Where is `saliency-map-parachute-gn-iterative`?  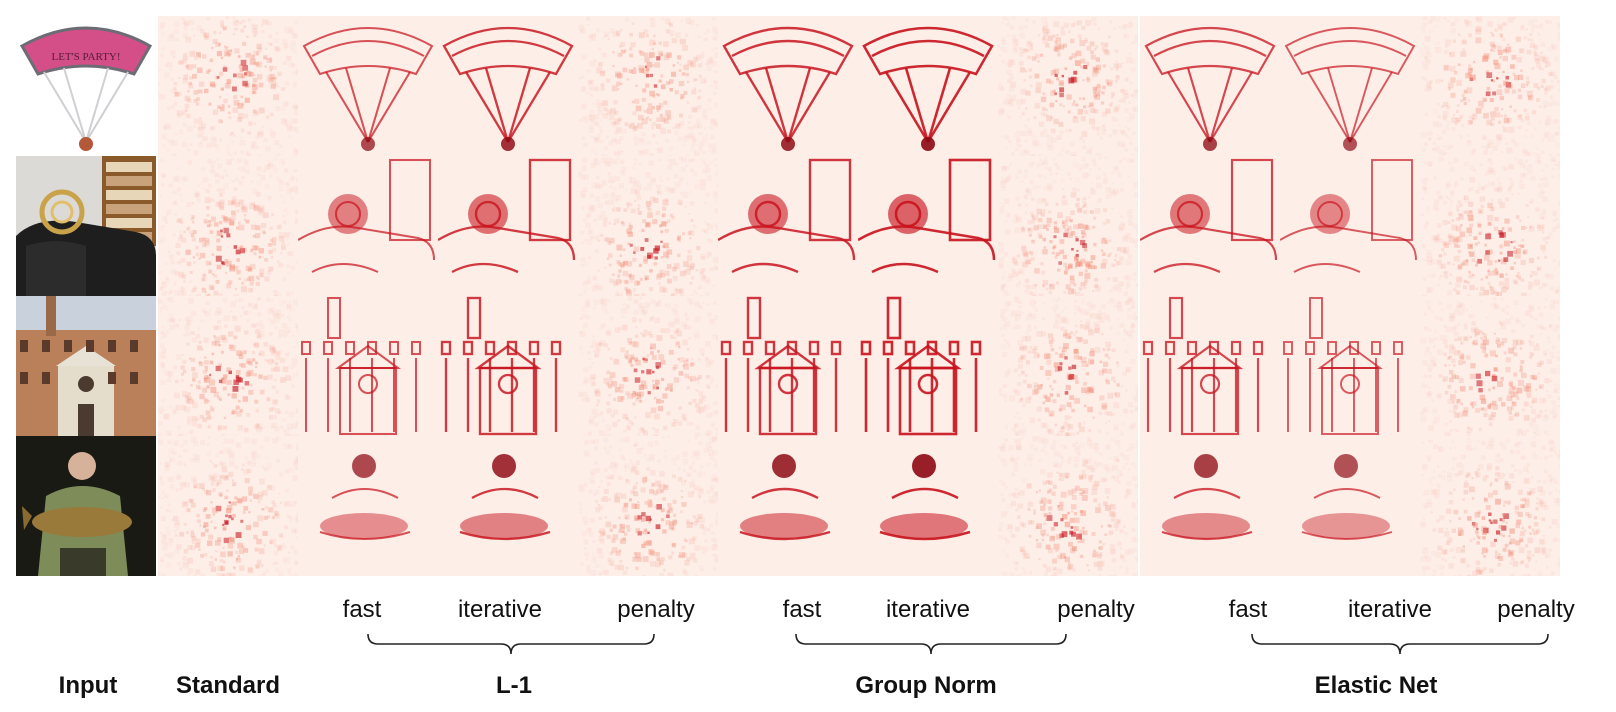 saliency-map-parachute-gn-iterative is located at coordinates (928, 86).